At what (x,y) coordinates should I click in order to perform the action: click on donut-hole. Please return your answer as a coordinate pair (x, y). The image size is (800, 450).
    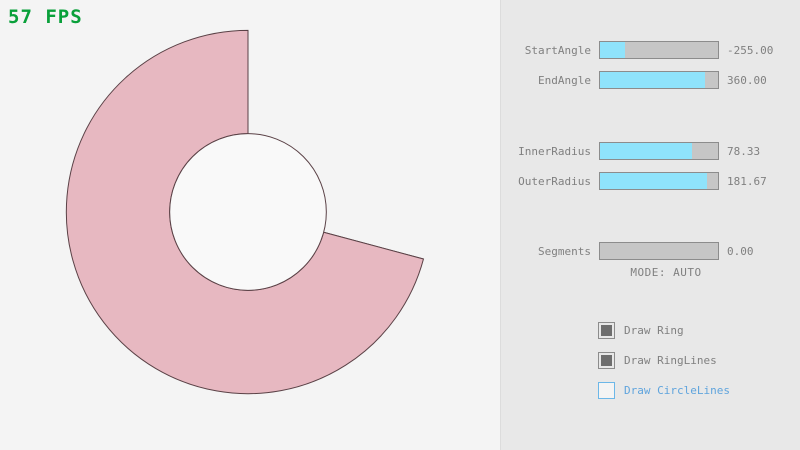
    Looking at the image, I should click on (248, 212).